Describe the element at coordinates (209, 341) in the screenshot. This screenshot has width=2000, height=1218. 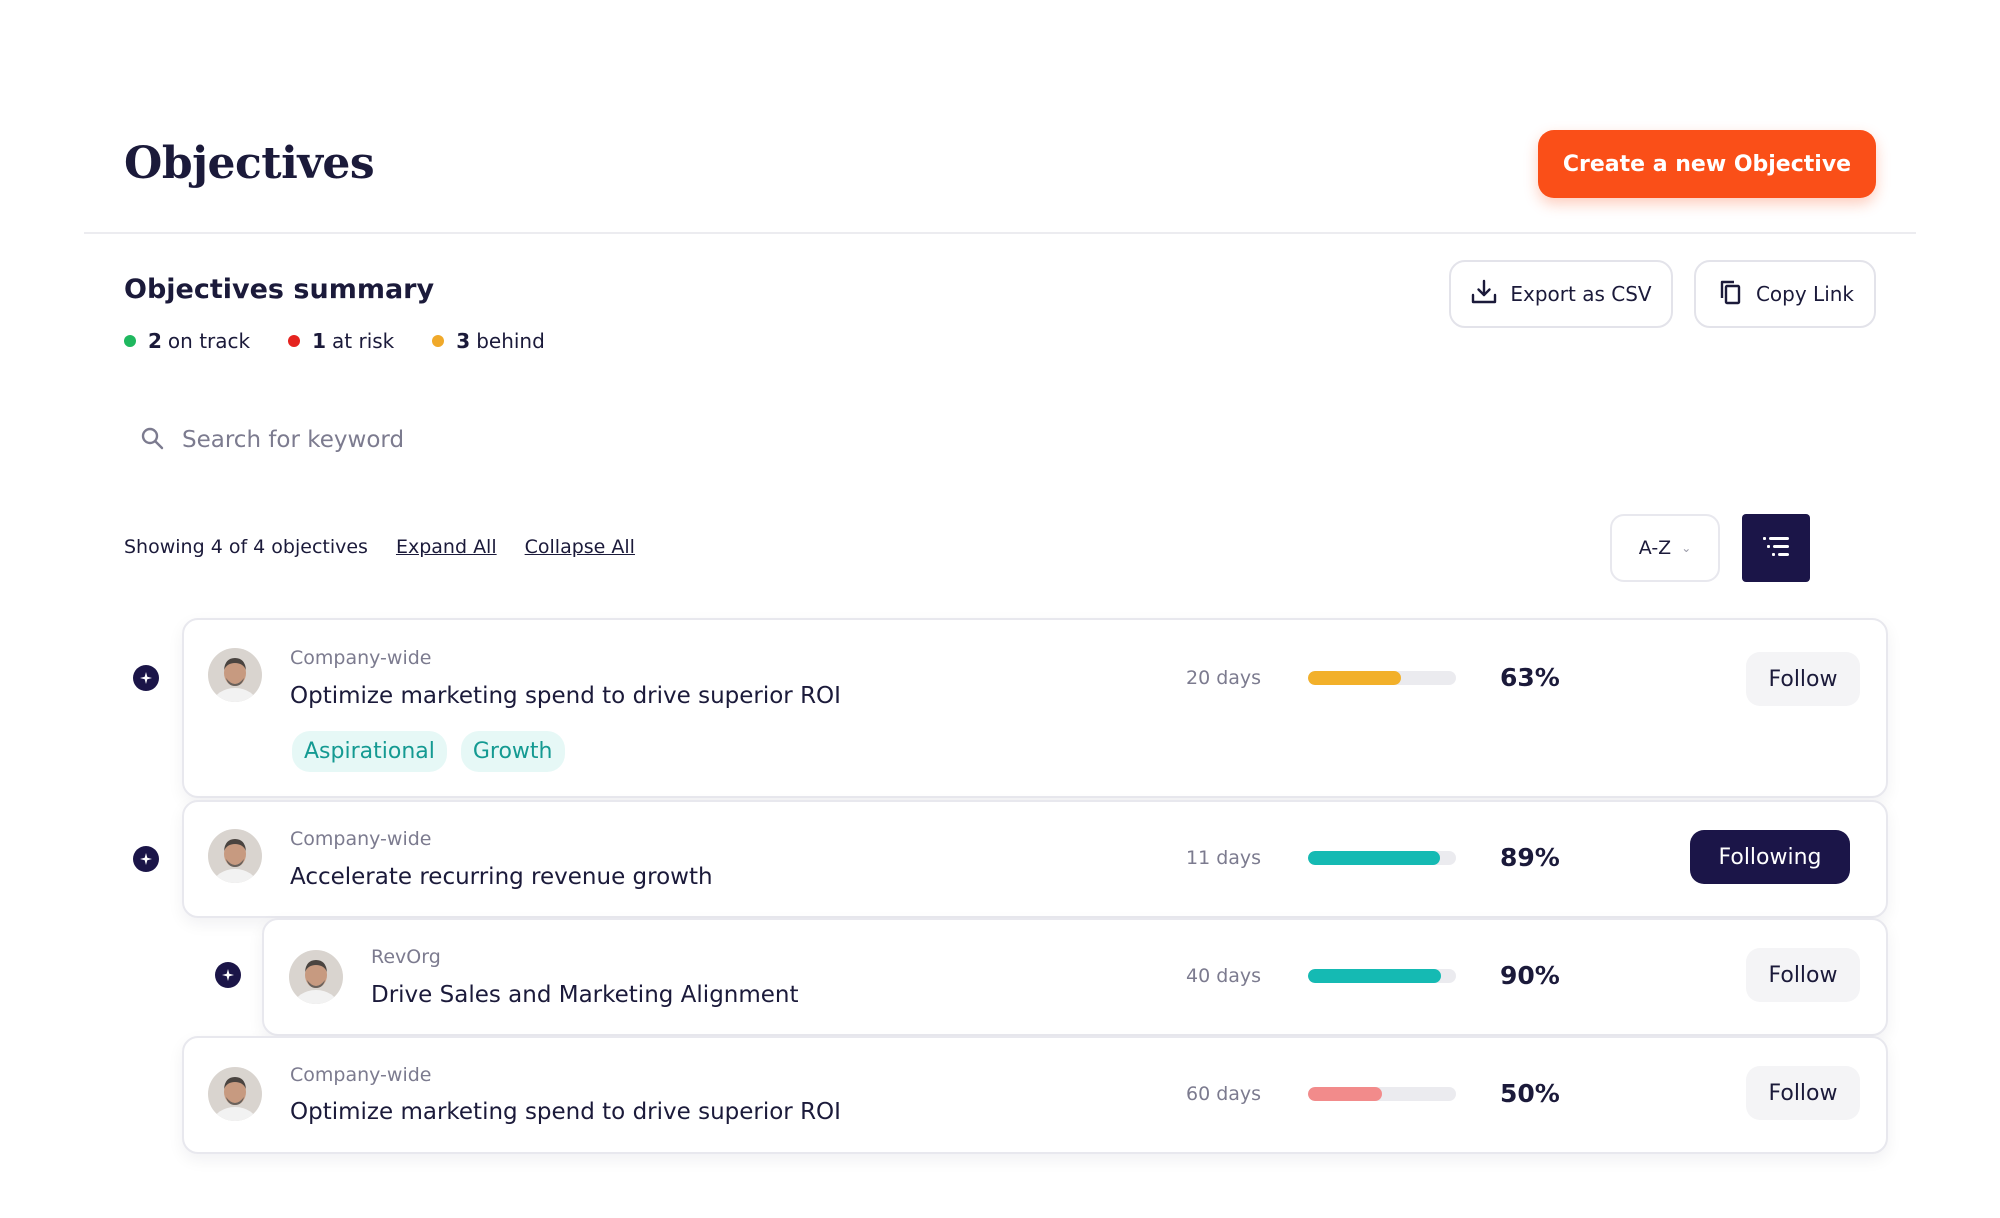
I see `stat-label: on track` at that location.